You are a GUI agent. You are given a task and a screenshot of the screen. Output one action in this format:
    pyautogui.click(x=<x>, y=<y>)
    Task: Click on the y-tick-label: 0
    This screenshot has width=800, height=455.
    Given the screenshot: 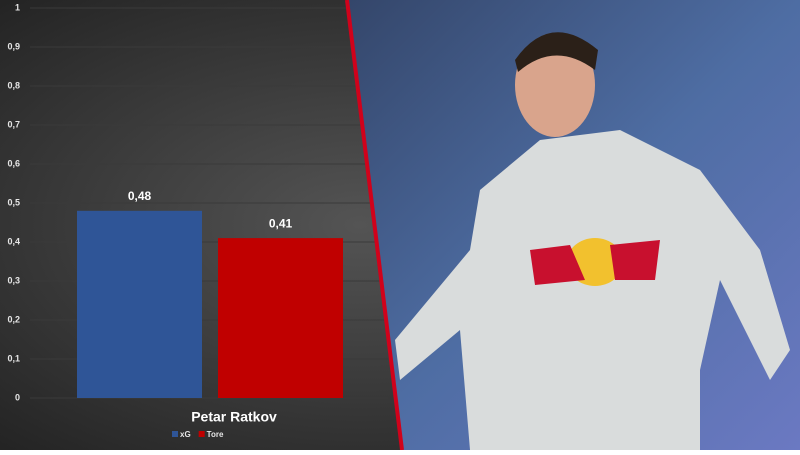 What is the action you would take?
    pyautogui.click(x=17, y=397)
    